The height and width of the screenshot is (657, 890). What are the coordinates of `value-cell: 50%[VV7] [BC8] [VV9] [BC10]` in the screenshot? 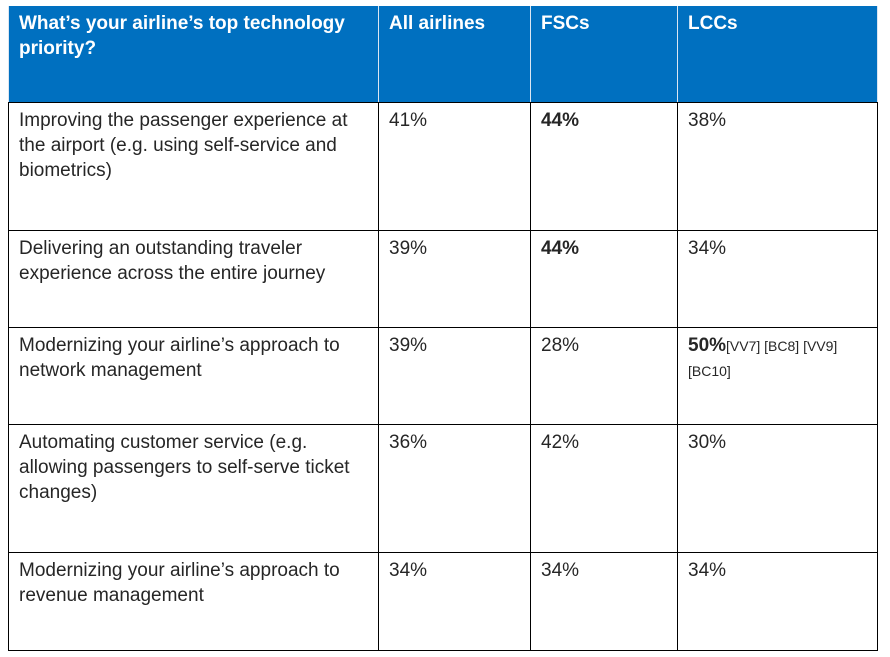 It's located at (777, 376).